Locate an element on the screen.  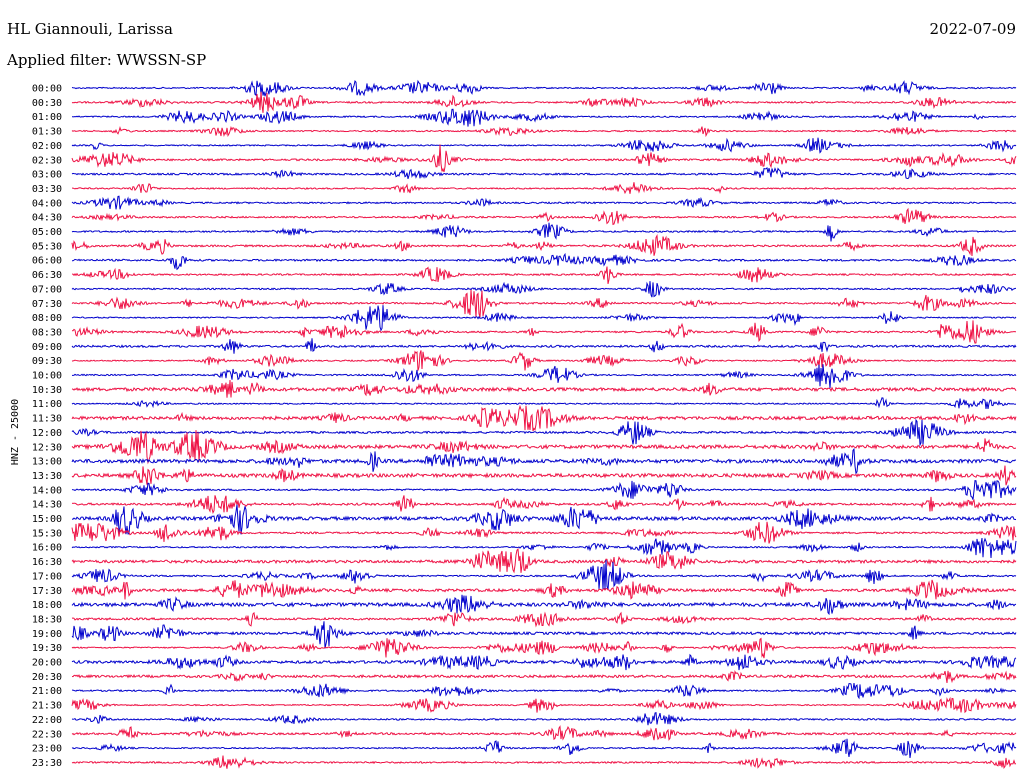
row-time-label: 14:30 is located at coordinates (47, 505).